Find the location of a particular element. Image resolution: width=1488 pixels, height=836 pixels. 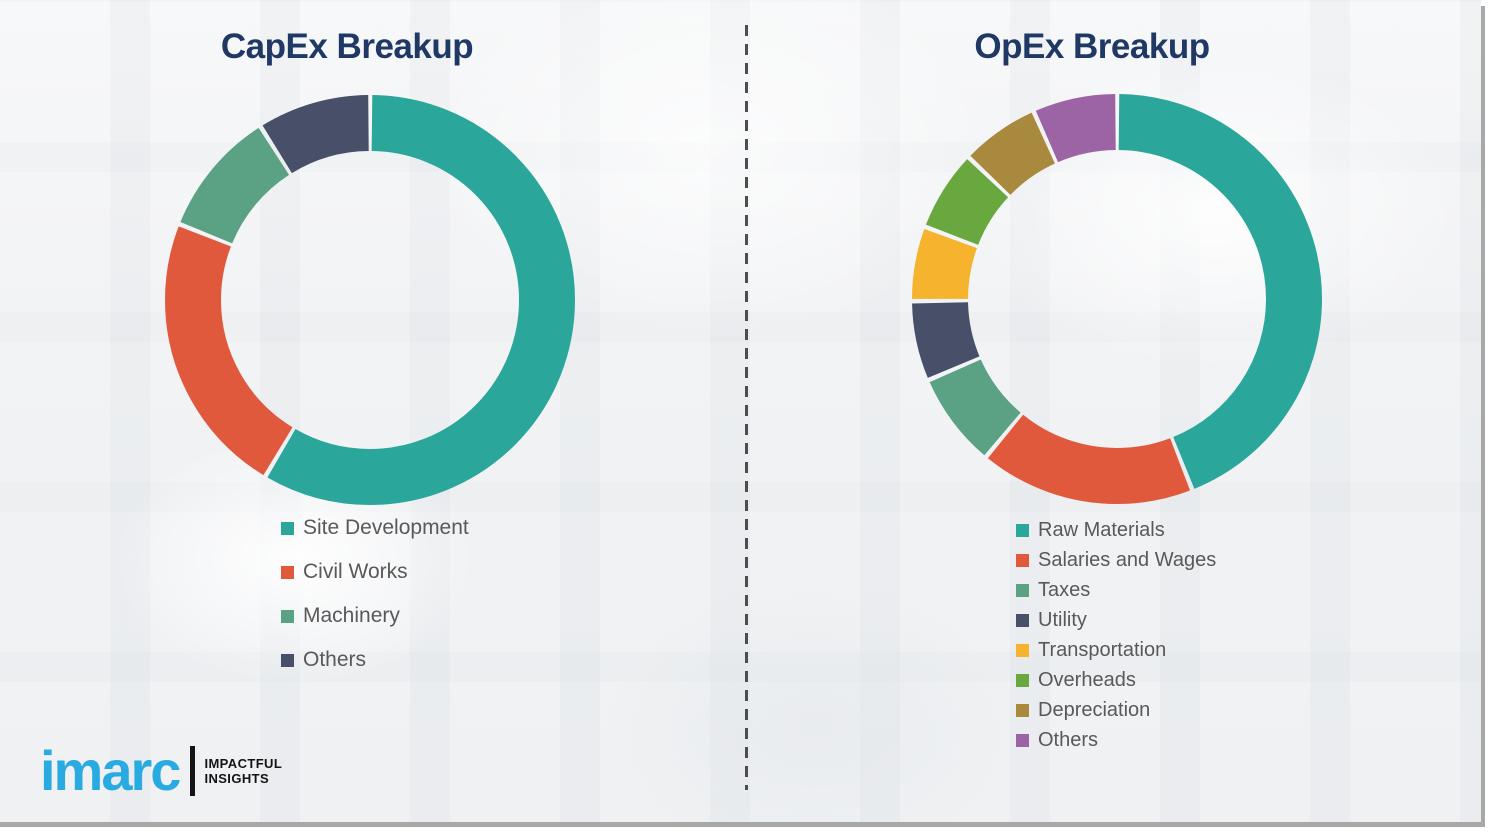

donut-segment-site-development is located at coordinates (370, 300).